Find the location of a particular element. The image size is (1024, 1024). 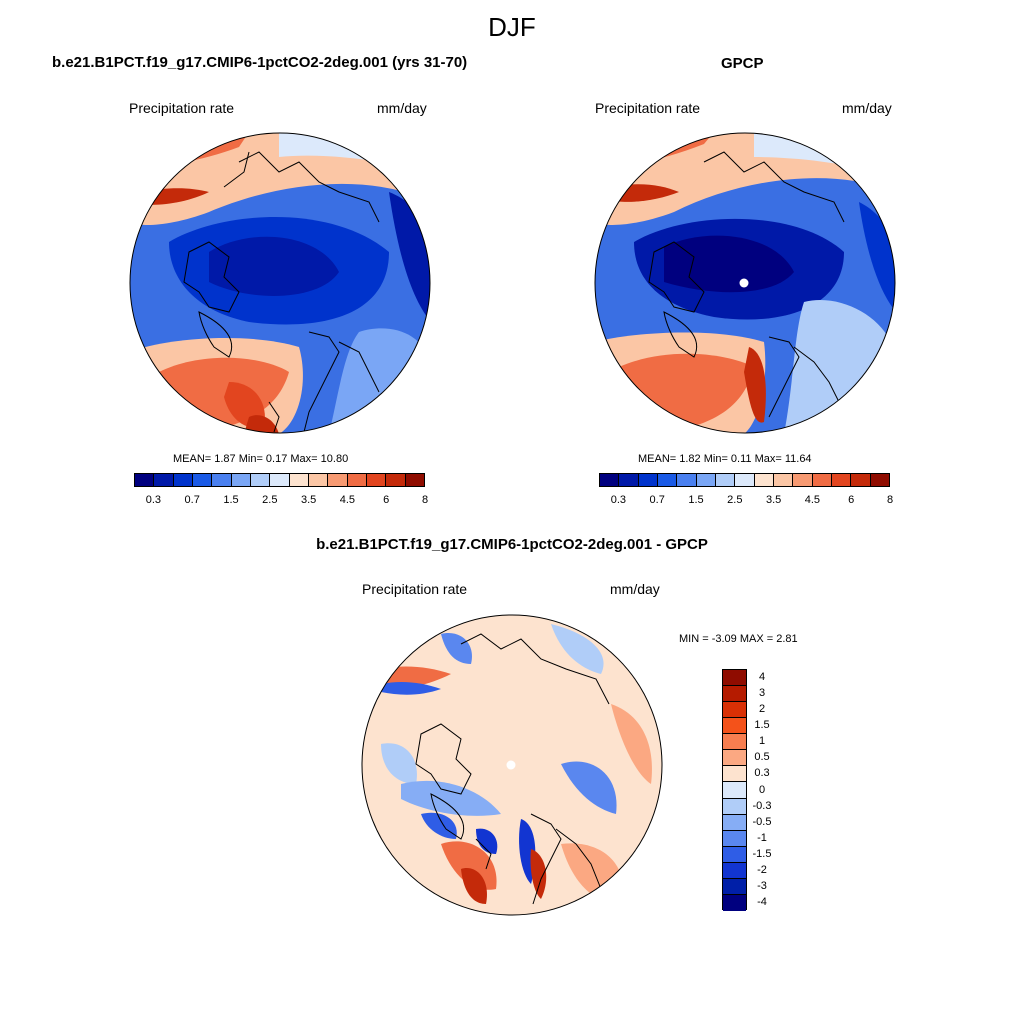

figure-title: DJF is located at coordinates (512, 27).